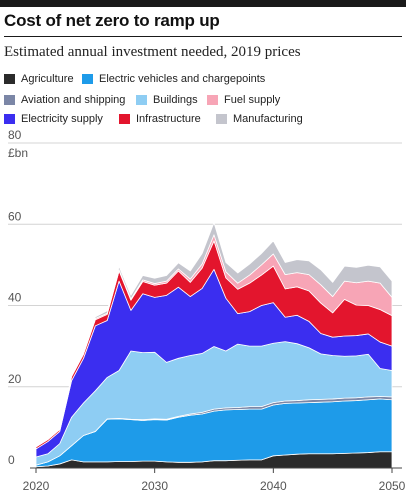  Describe the element at coordinates (47, 79) in the screenshot. I see `legend-label: Agriculture` at that location.